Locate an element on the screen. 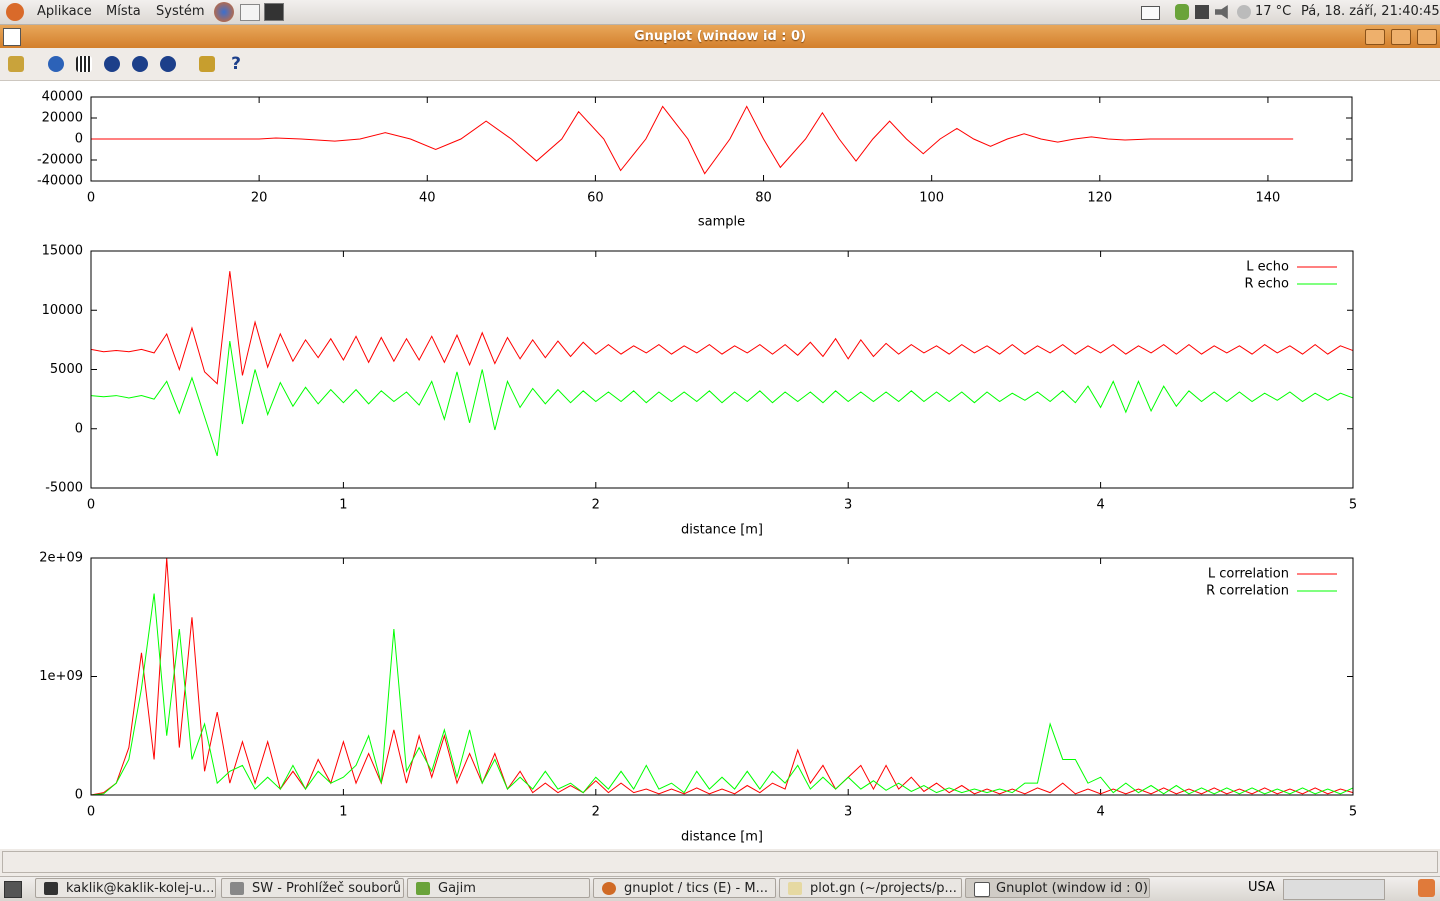 Image resolution: width=1440 pixels, height=901 pixels. plot-frame is located at coordinates (721, 139).